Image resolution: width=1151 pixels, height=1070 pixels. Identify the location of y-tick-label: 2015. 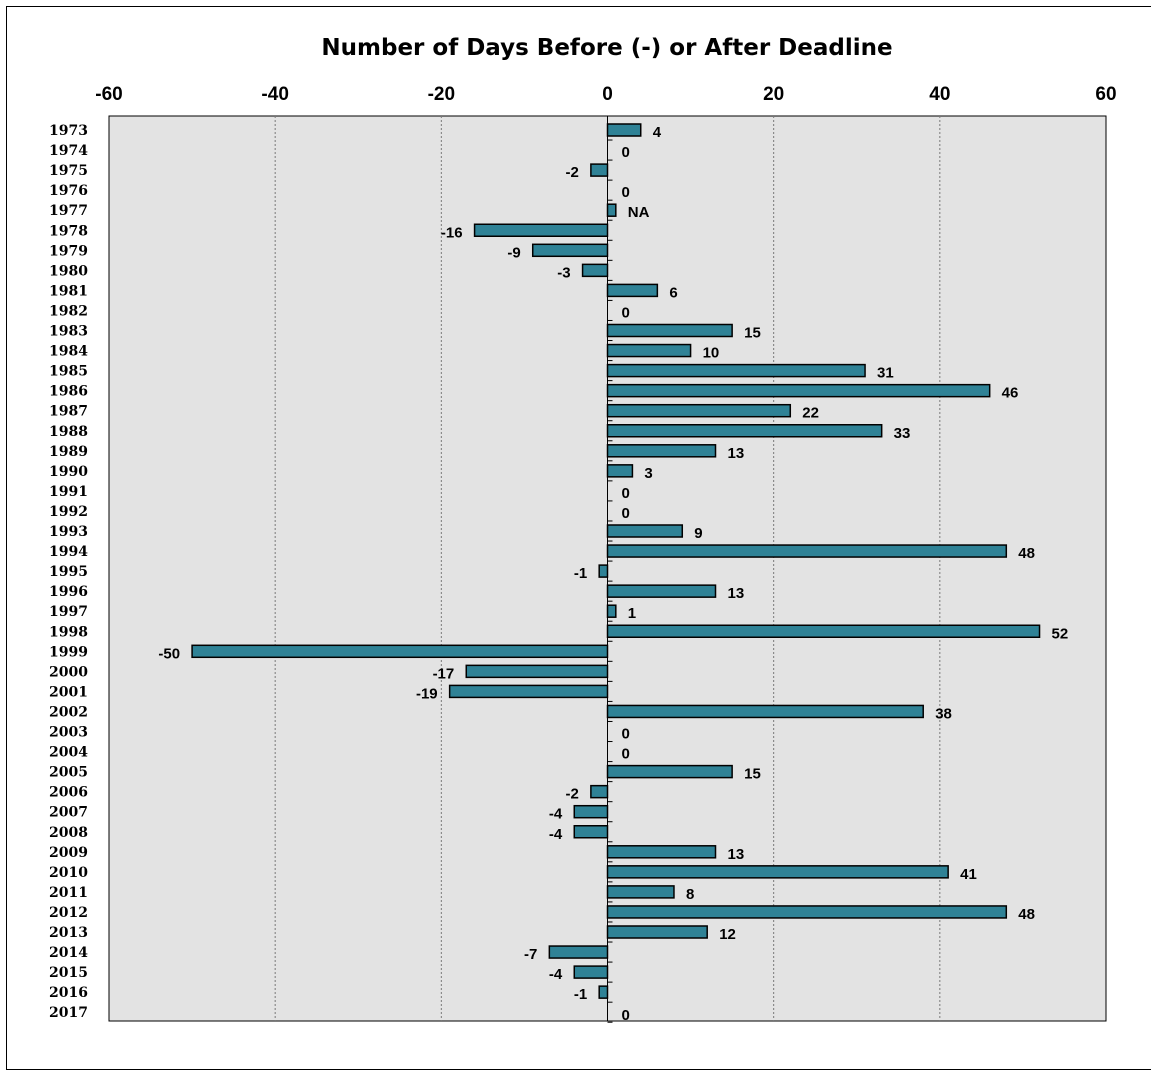
(68, 973).